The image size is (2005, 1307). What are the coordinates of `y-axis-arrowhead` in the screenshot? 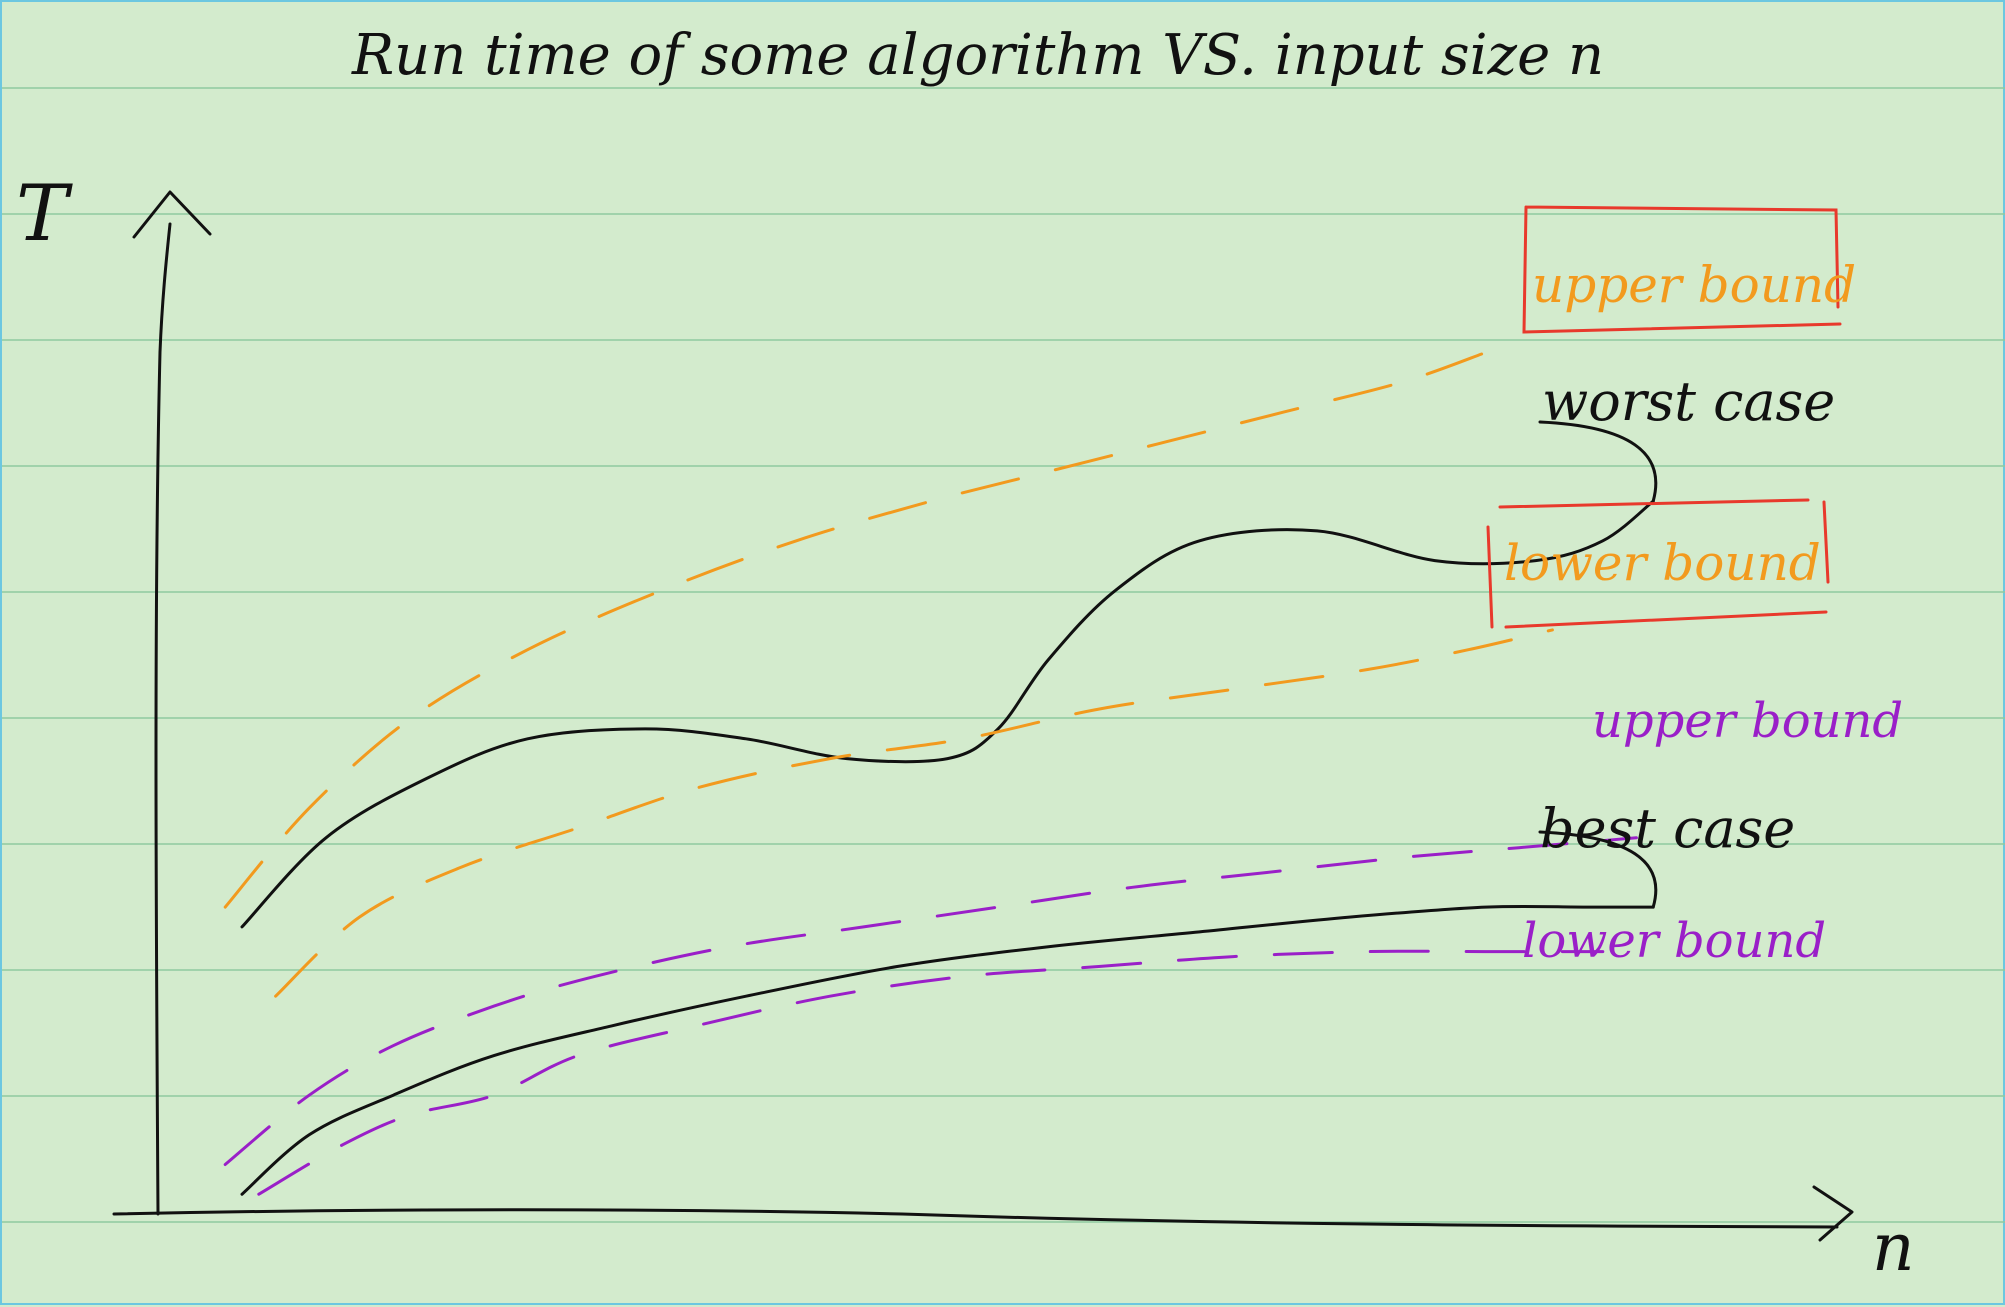 It's located at (172, 214).